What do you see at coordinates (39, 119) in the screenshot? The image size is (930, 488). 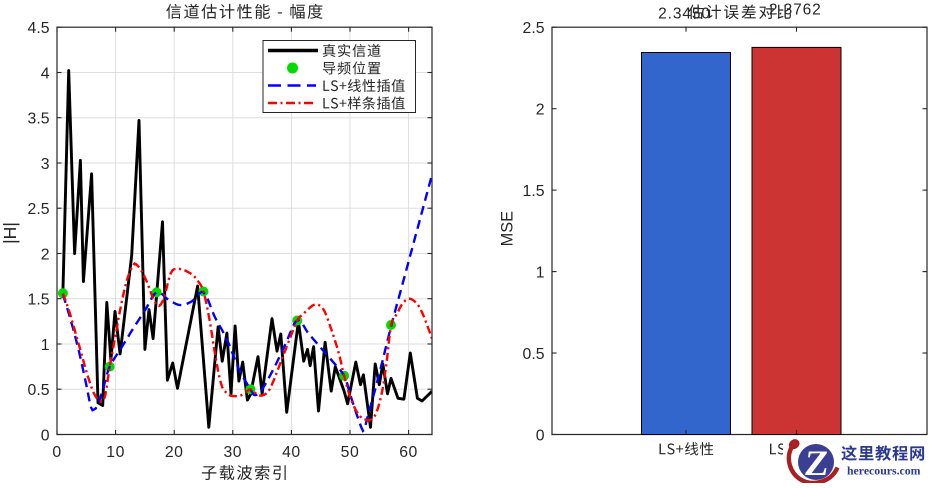 I see `svg-text: 3.5` at bounding box center [39, 119].